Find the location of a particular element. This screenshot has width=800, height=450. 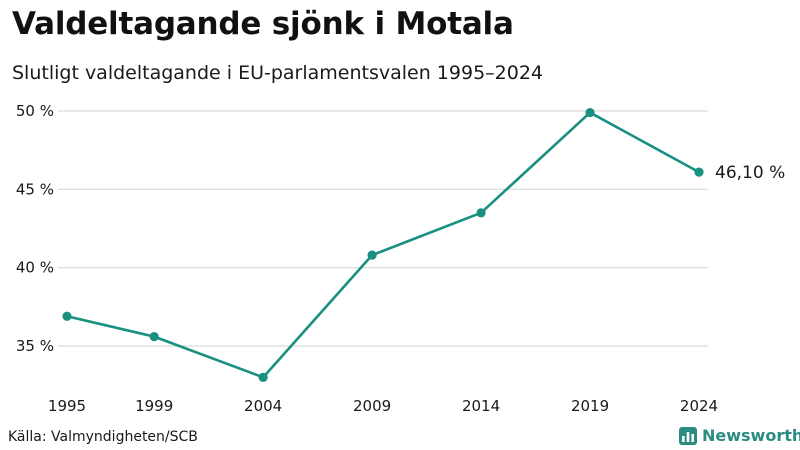

y-tick-label: 45 % is located at coordinates (35, 189).